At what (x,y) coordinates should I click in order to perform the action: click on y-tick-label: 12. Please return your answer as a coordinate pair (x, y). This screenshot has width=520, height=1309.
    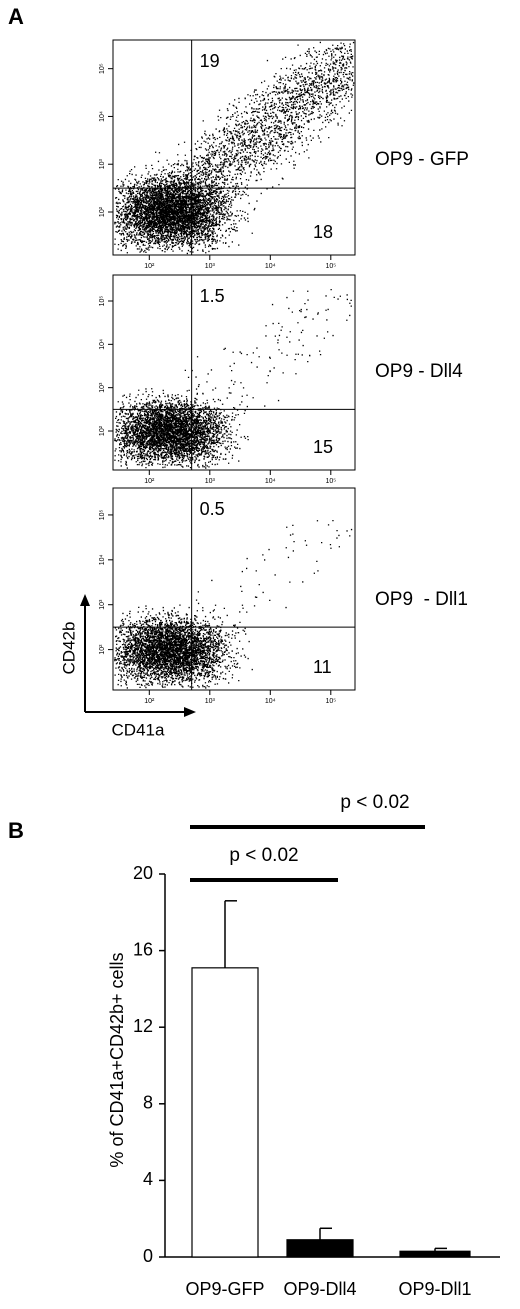
    Looking at the image, I should click on (143, 1026).